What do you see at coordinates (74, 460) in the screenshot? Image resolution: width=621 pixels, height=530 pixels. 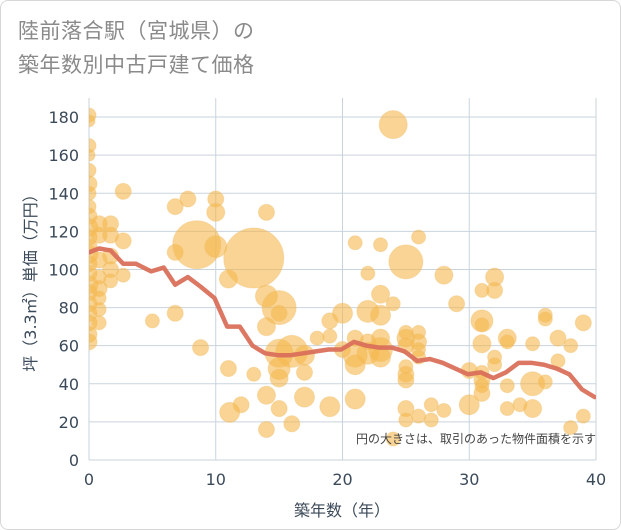 I see `y-tick-label: 0` at bounding box center [74, 460].